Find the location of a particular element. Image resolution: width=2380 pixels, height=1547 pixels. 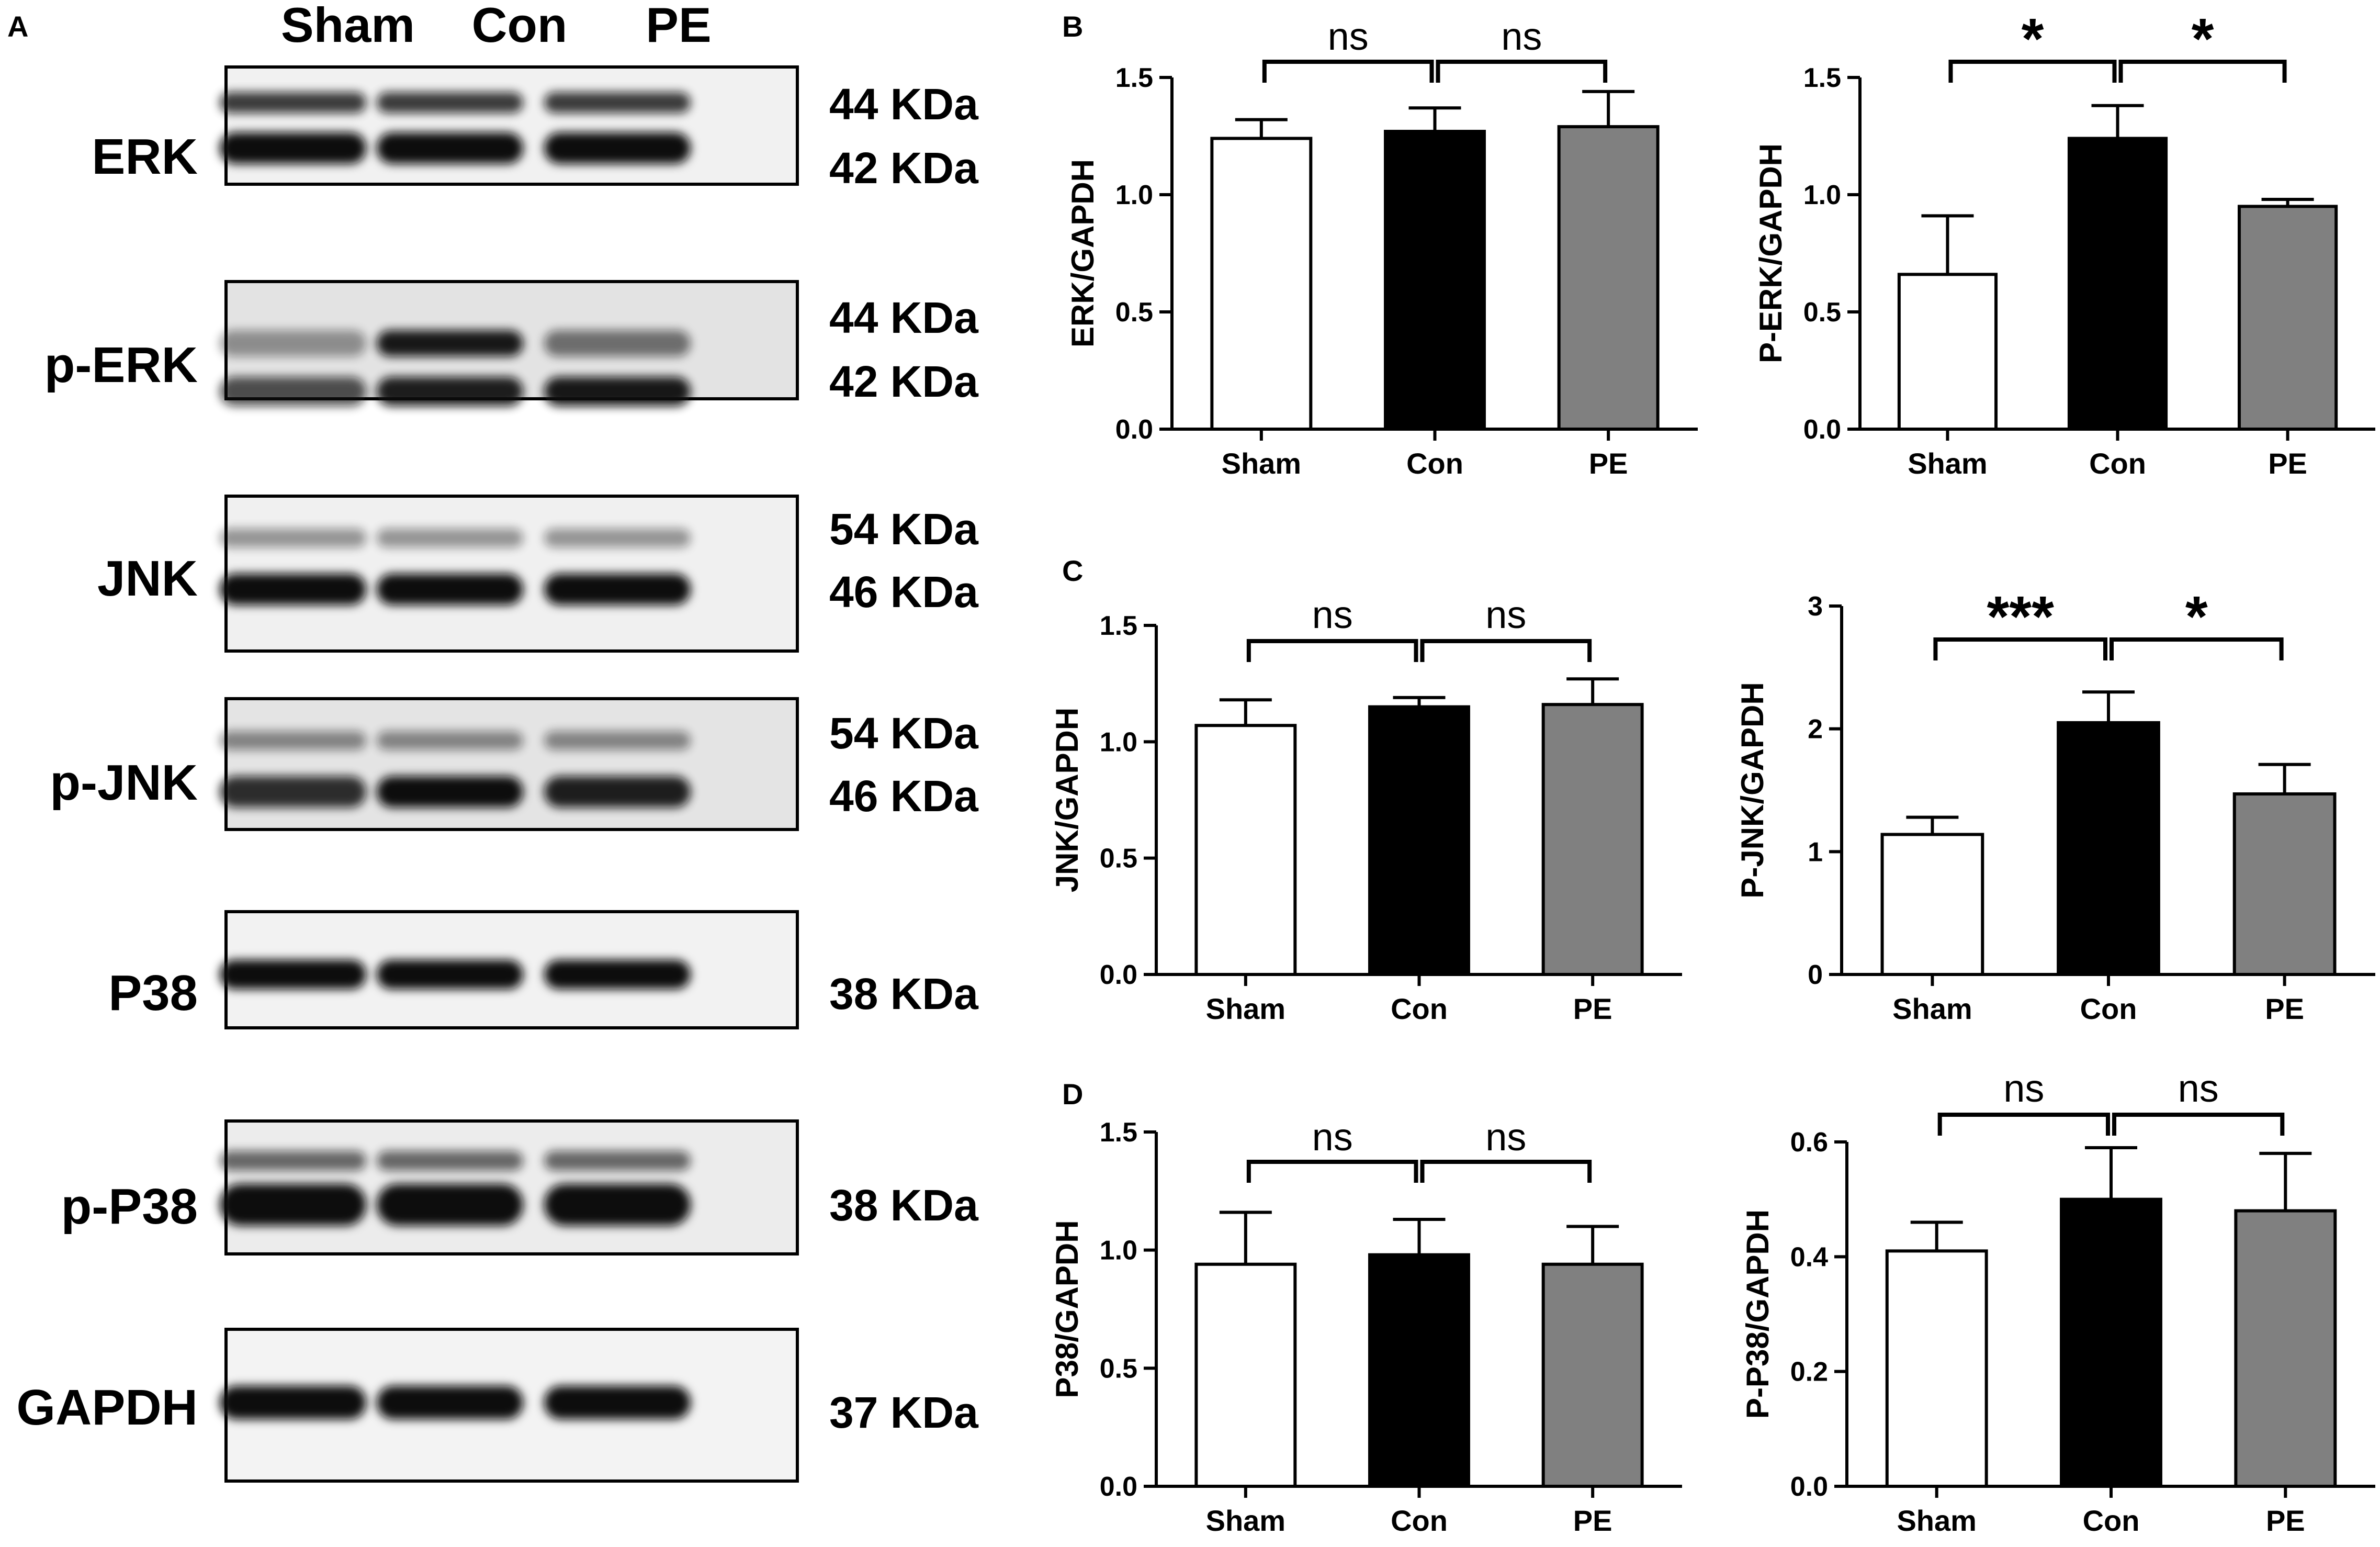

y-tick-label: 2 is located at coordinates (1816, 730).